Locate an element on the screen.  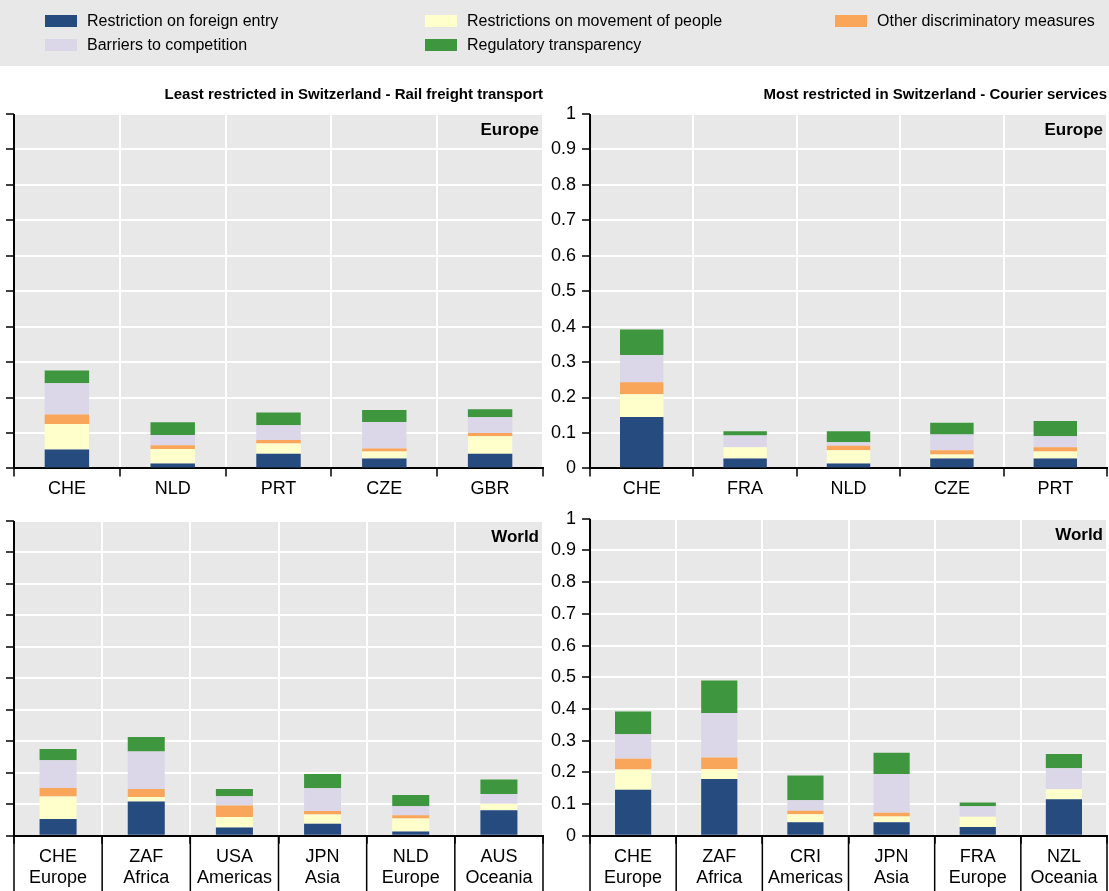
chart-title: Least restricted in Switzerland - Rail freight transport is located at coordinates (353, 94).